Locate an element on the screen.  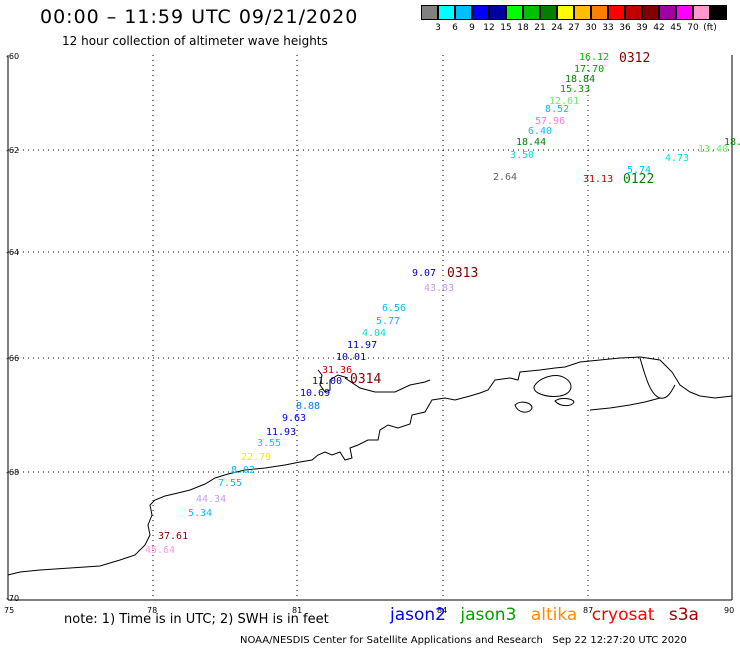
color-scale-label: 9 is located at coordinates (472, 28).